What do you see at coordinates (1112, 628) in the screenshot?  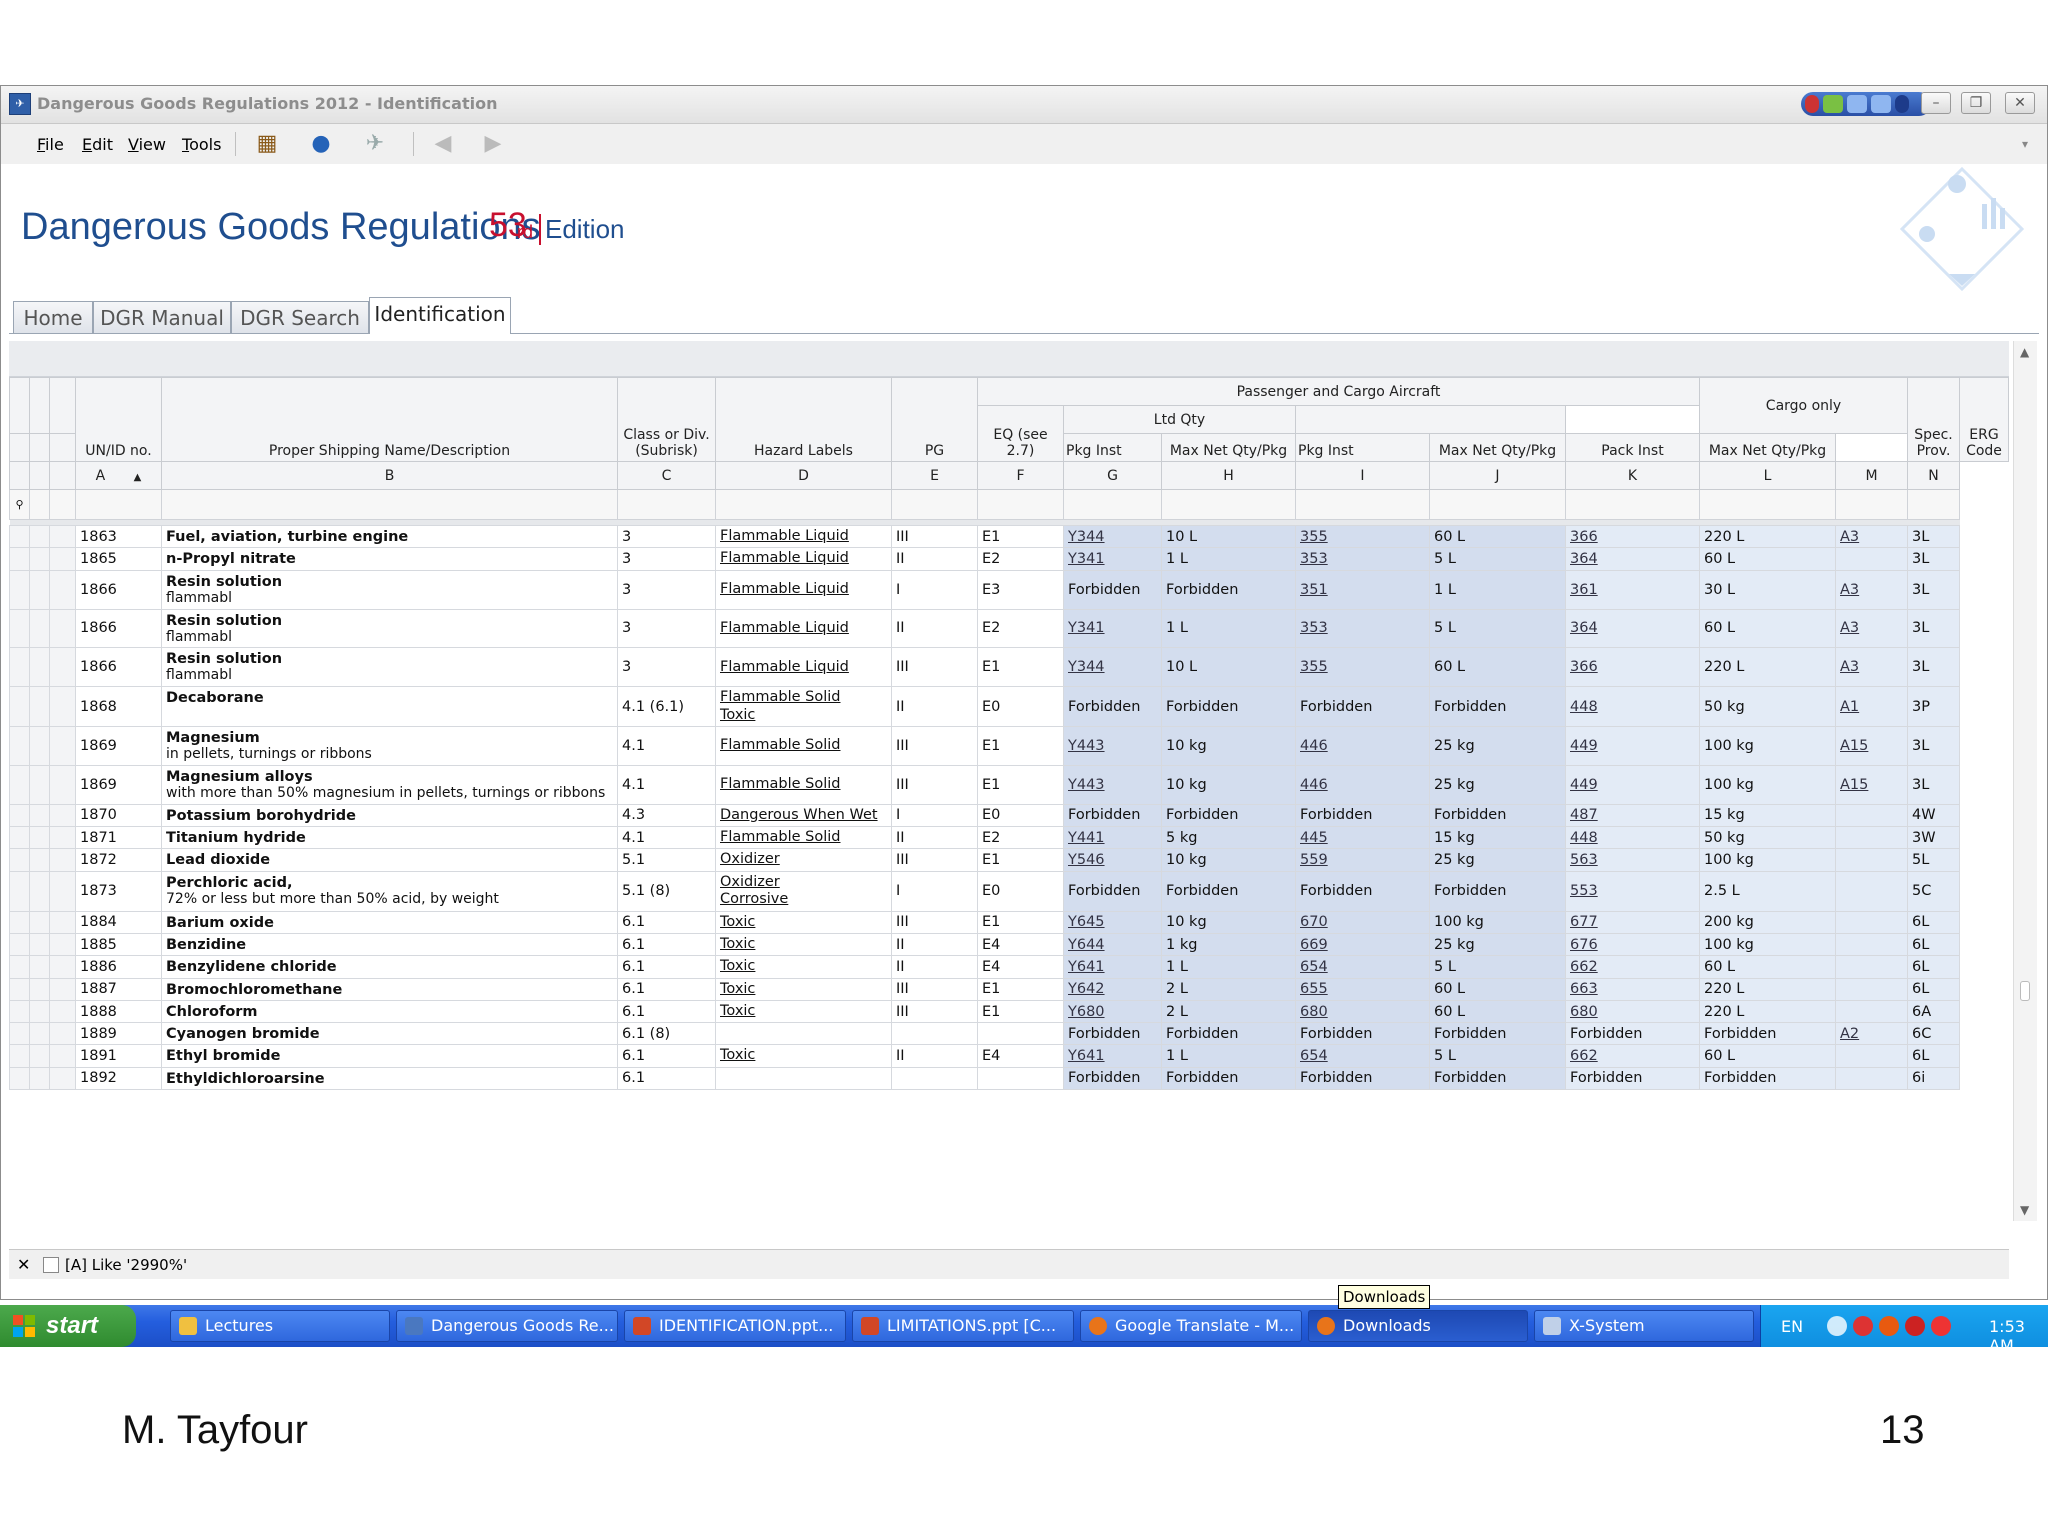 I see `cell-ltd-pkg-inst: Y341` at bounding box center [1112, 628].